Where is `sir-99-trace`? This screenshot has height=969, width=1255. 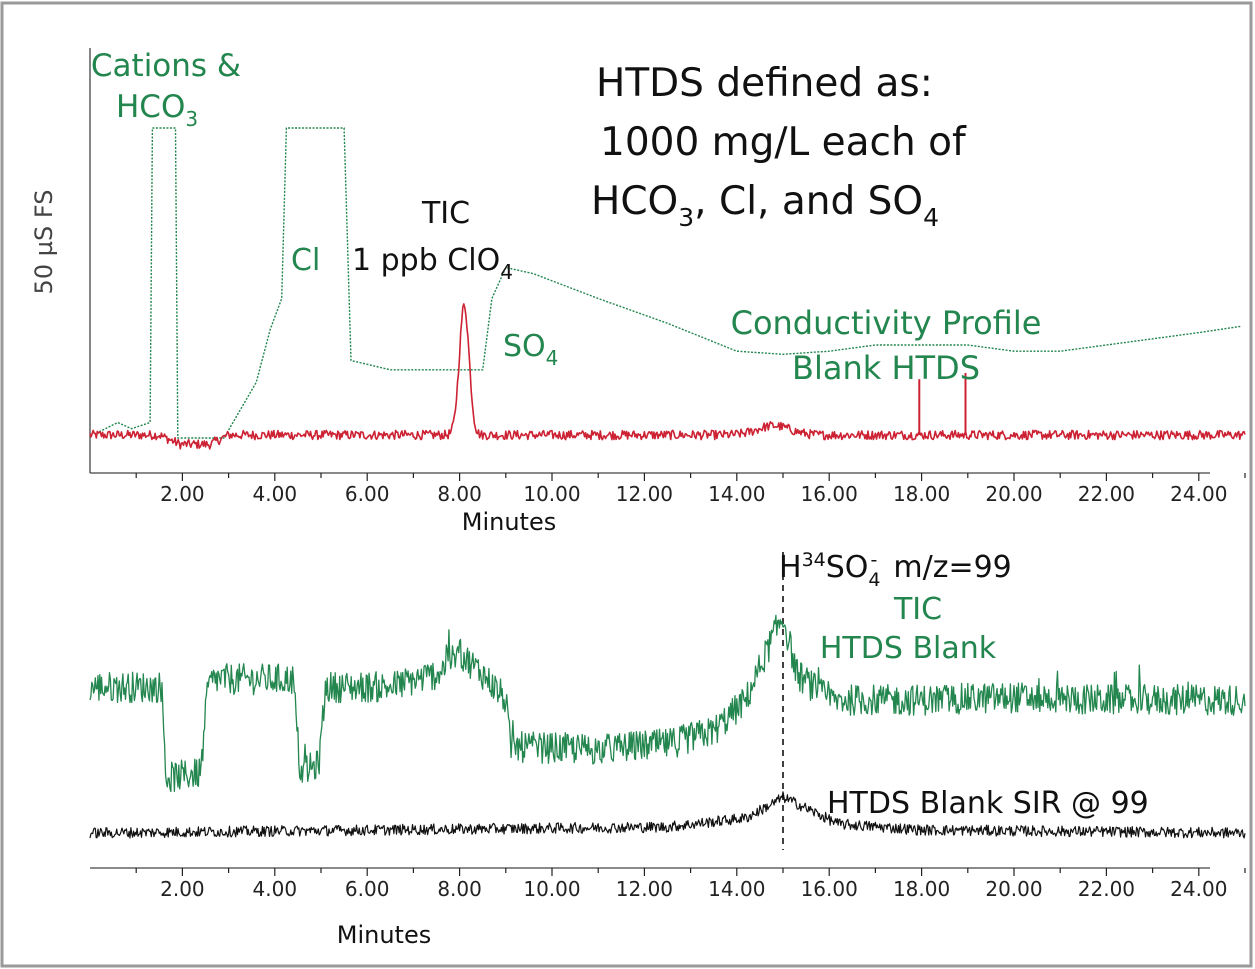 sir-99-trace is located at coordinates (667, 815).